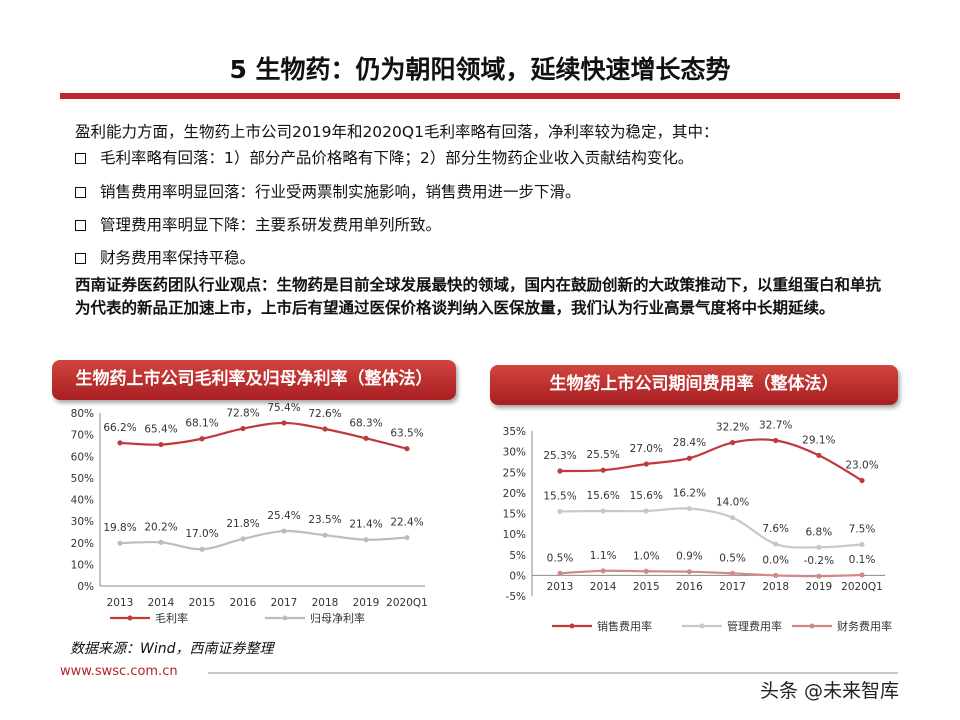 The height and width of the screenshot is (720, 960). I want to click on data-label: 27.0%, so click(646, 449).